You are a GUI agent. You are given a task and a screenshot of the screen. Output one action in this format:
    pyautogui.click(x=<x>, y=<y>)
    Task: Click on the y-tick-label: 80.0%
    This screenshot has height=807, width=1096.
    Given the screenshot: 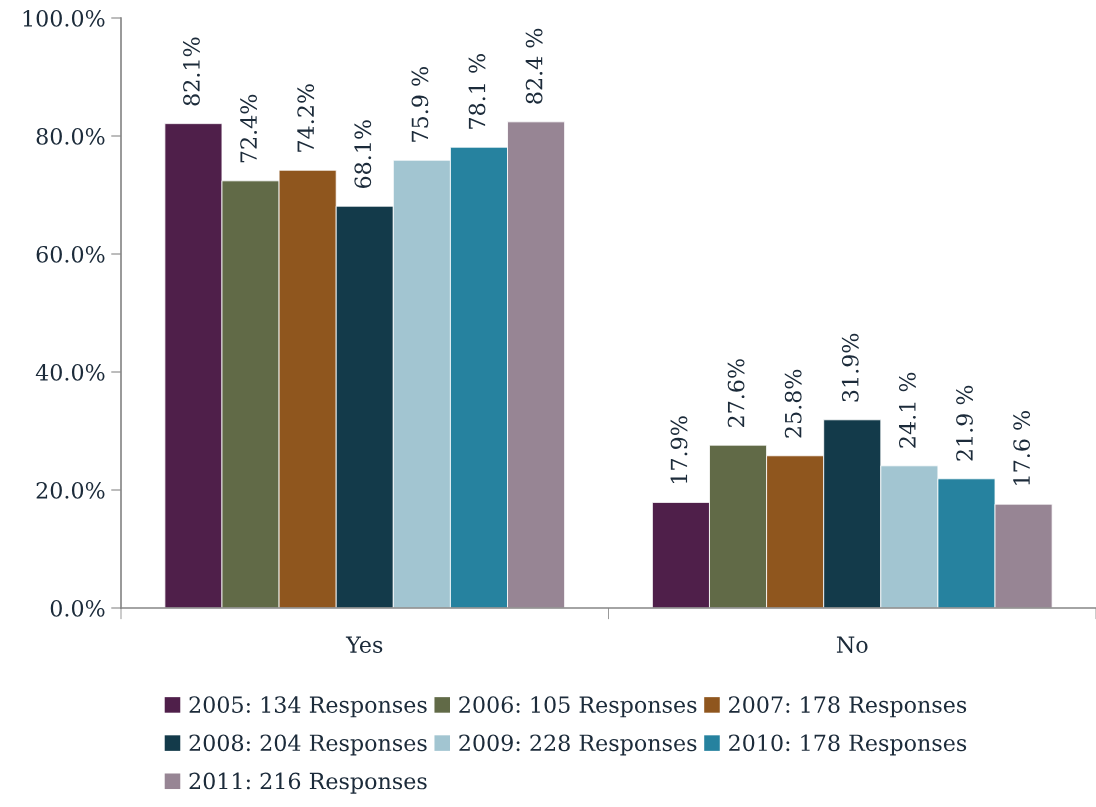 What is the action you would take?
    pyautogui.click(x=70, y=136)
    